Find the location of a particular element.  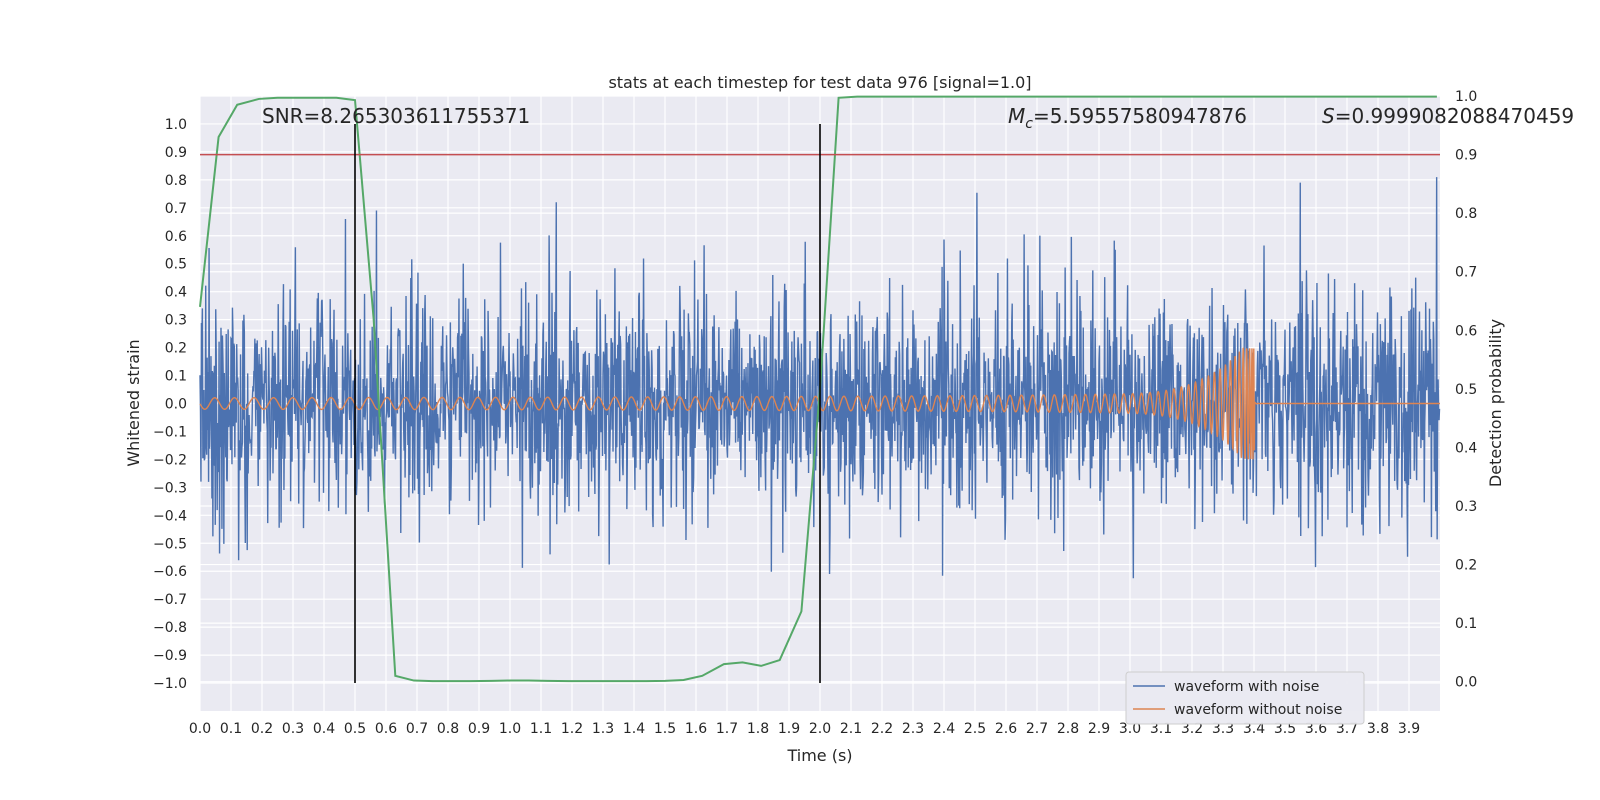

x-tick-label: 3.1 is located at coordinates (1161, 729).